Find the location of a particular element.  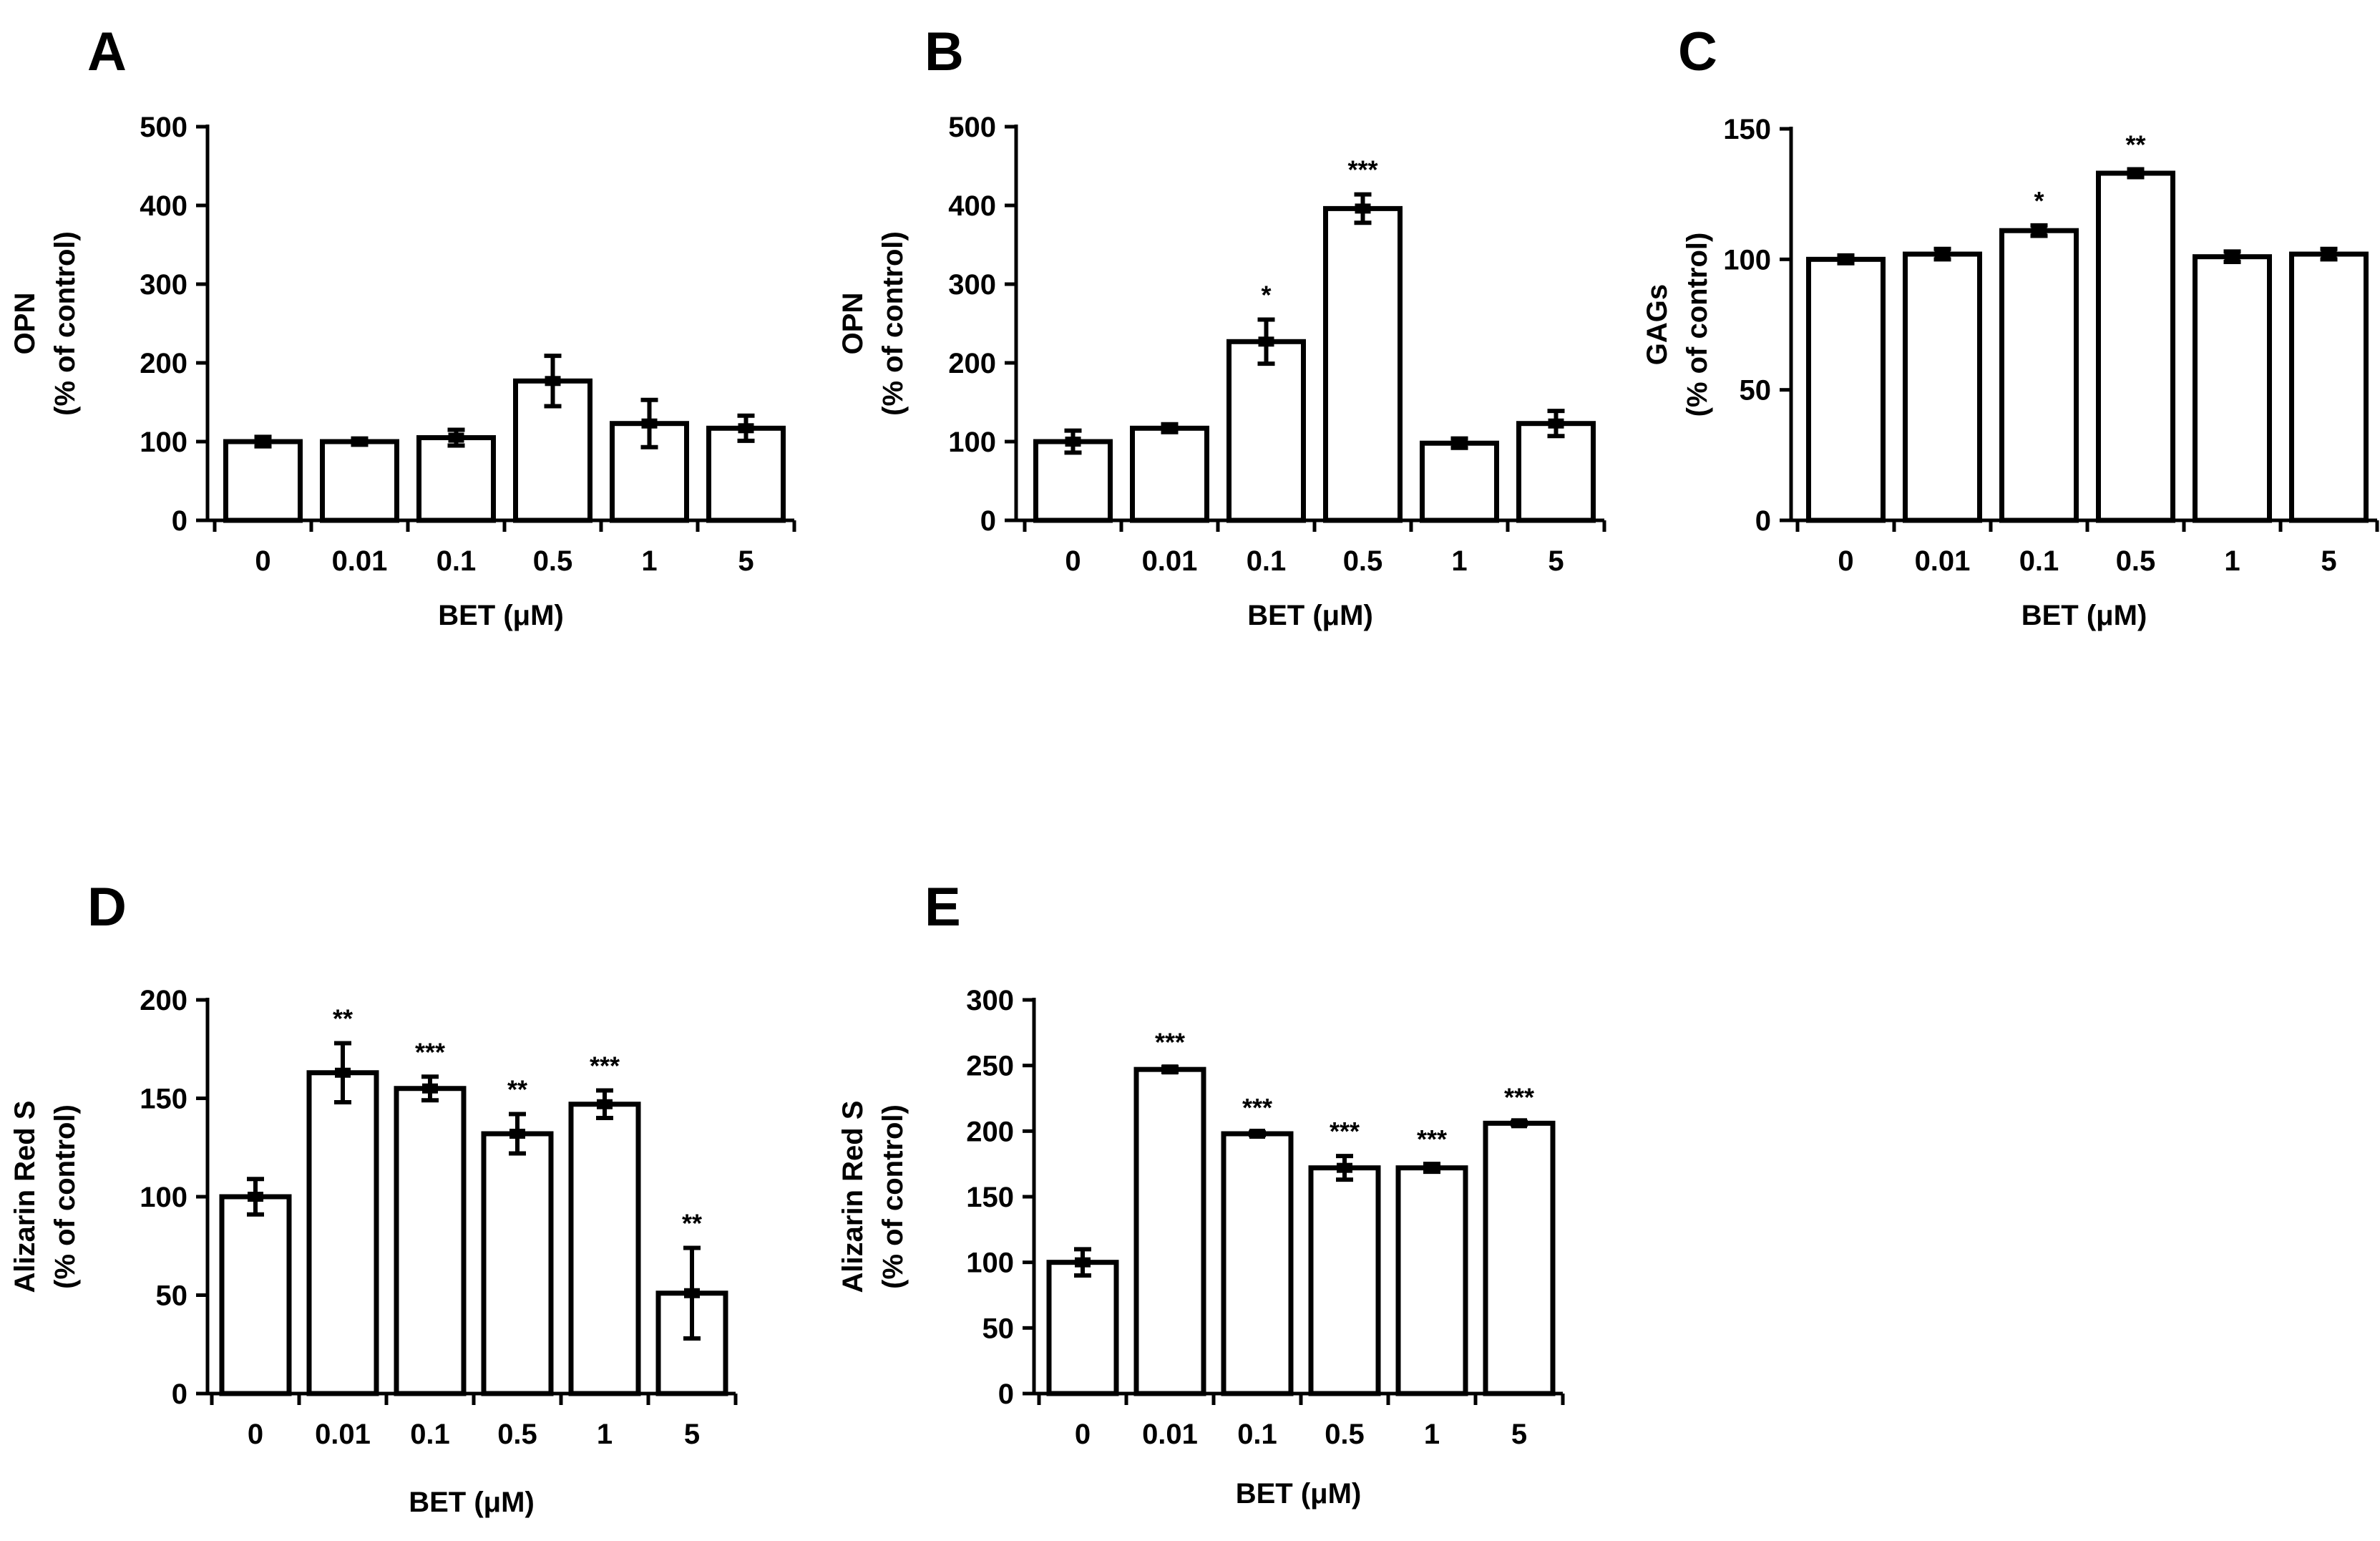

panel-label: E is located at coordinates (943, 907).